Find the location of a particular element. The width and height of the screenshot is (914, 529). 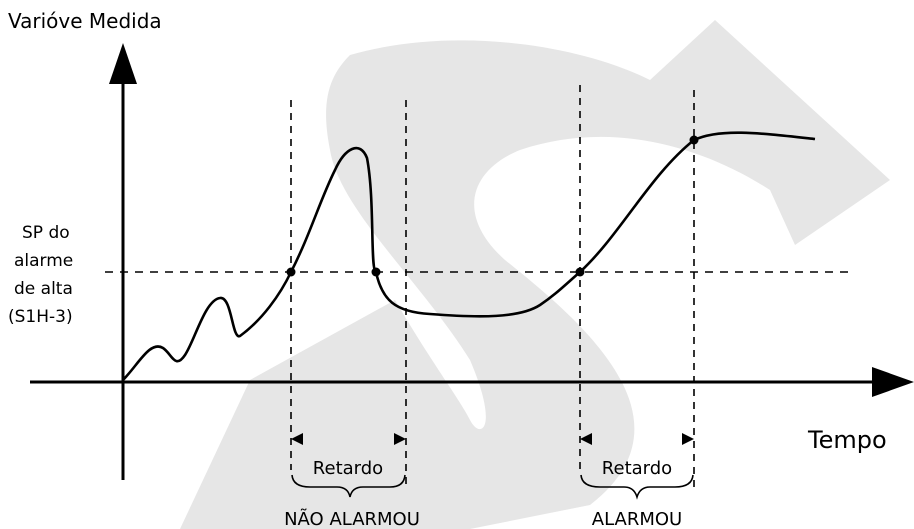

brace-left is located at coordinates (348, 486).